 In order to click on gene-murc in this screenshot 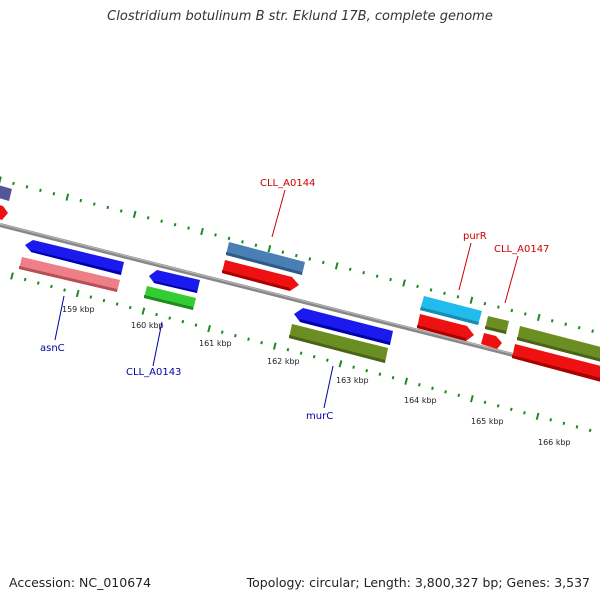, I will do `click(338, 343)`.